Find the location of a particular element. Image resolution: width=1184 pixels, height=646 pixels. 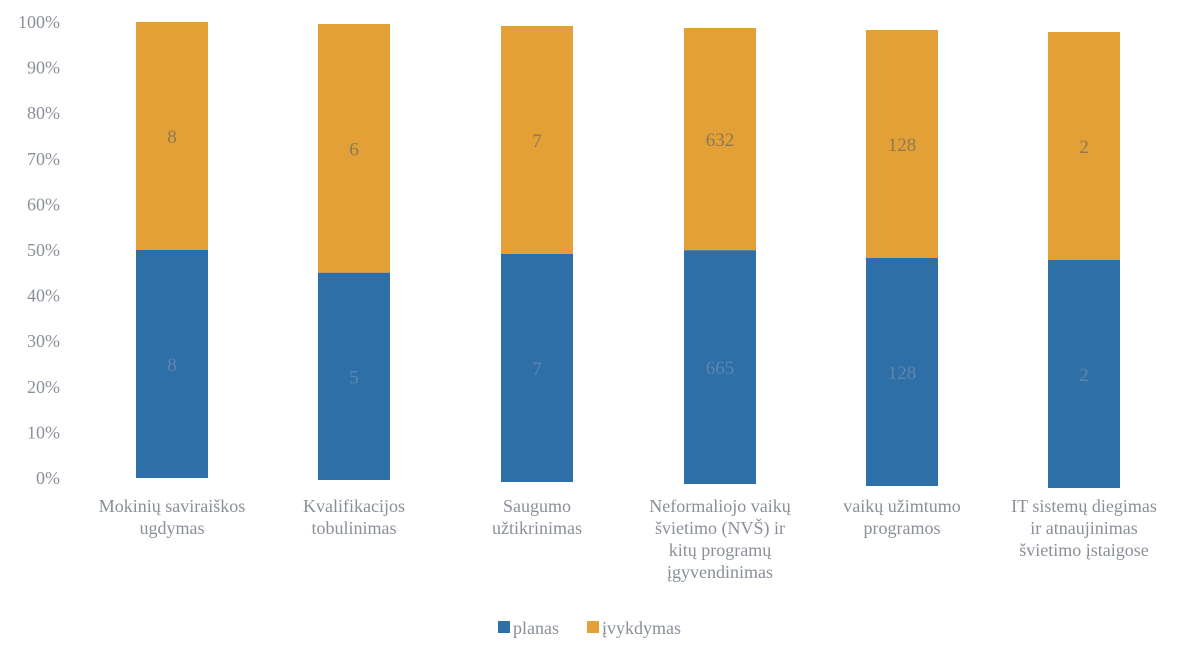

data-label-planas: 2 is located at coordinates (1084, 375).